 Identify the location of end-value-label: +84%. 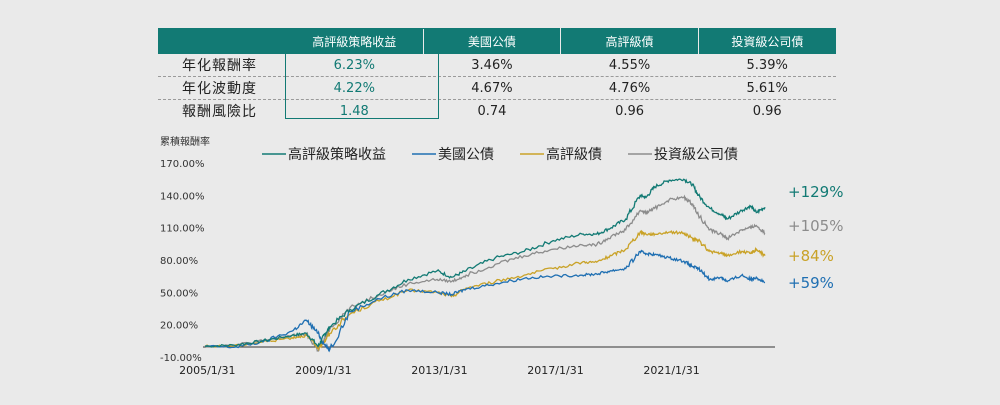
(811, 256).